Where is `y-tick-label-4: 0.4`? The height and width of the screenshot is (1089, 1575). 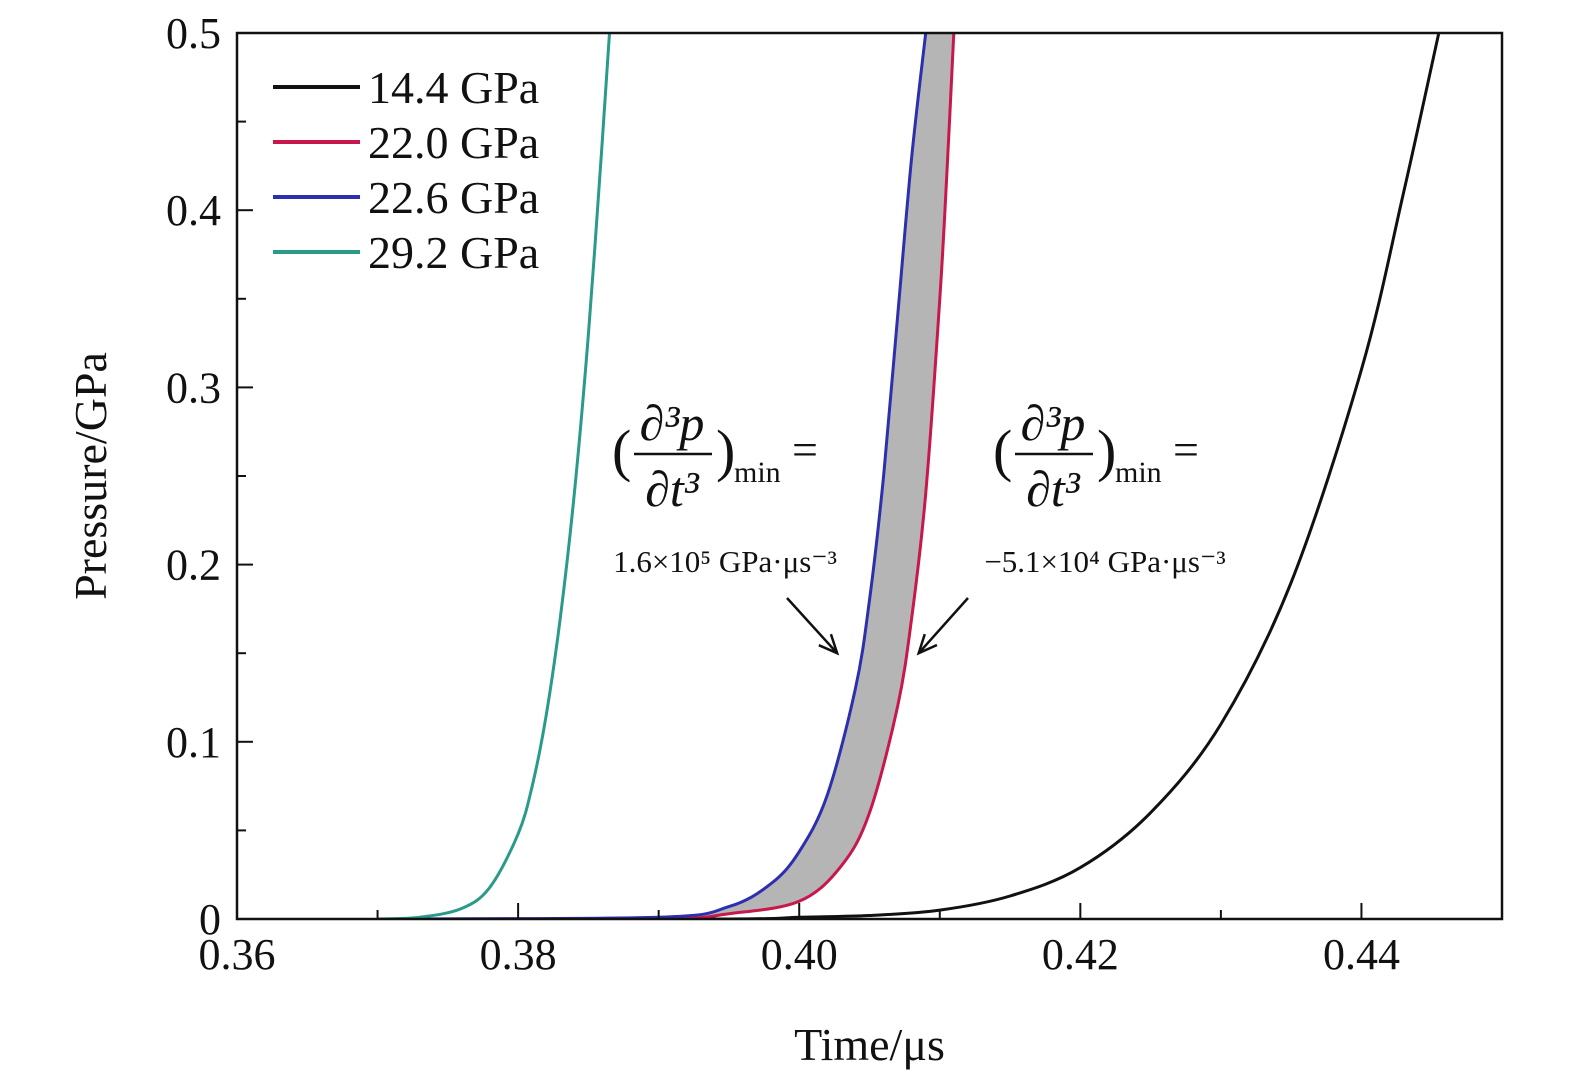 y-tick-label-4: 0.4 is located at coordinates (193, 210).